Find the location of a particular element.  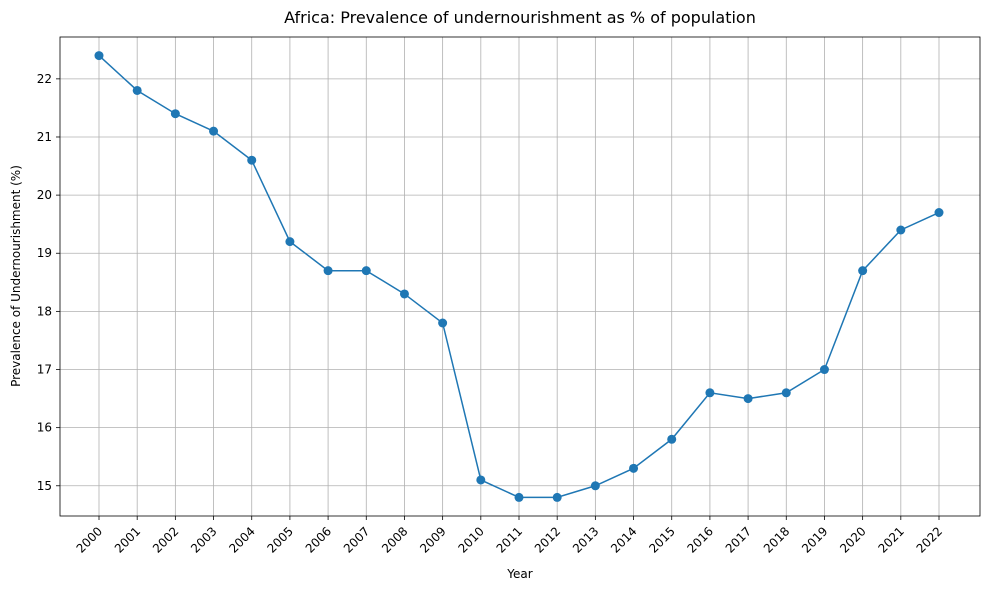

x-tick-label: 2014 is located at coordinates (623, 539).